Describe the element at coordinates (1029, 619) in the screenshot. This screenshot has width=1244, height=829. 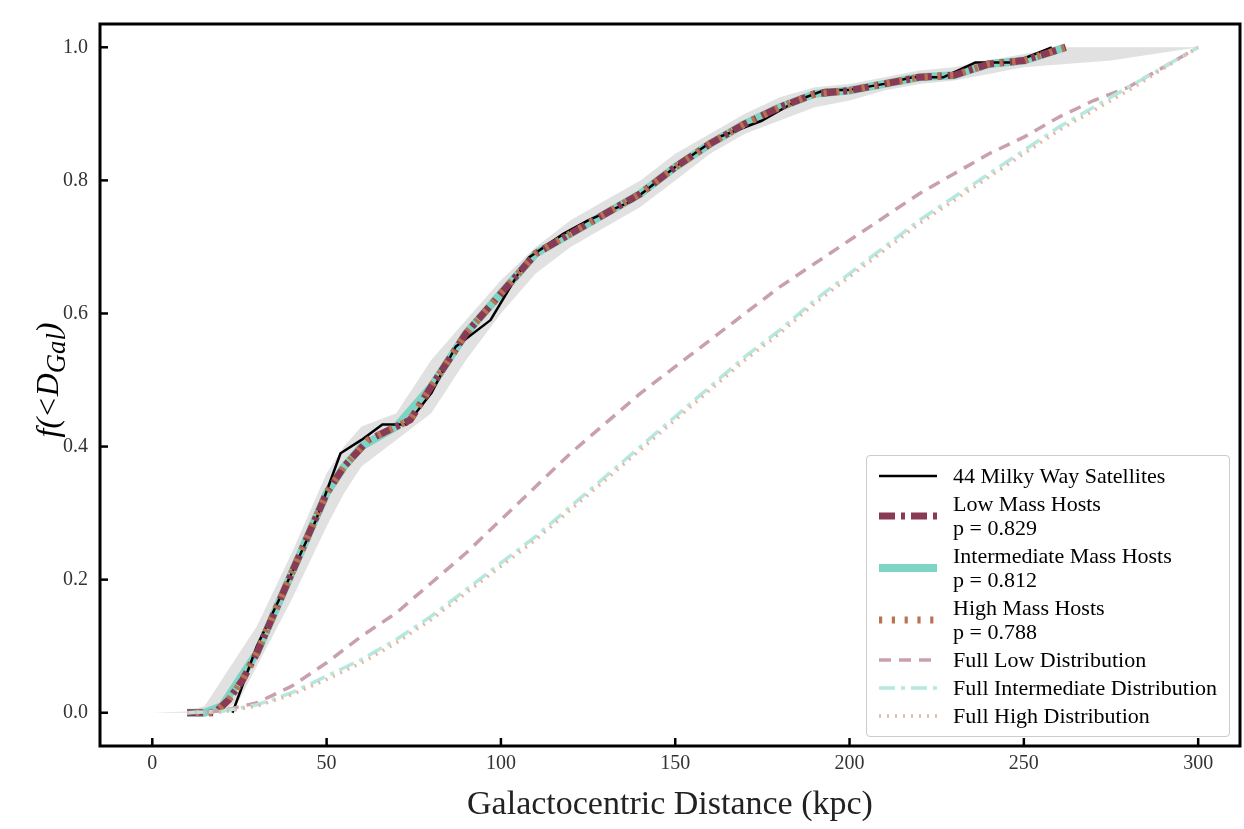
I see `legend-label: High Mass Hosts p = 0.788` at that location.